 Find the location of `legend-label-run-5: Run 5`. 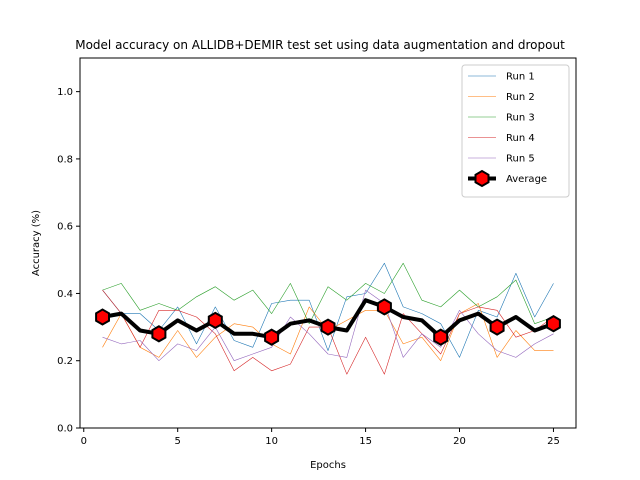

legend-label-run-5: Run 5 is located at coordinates (520, 159).